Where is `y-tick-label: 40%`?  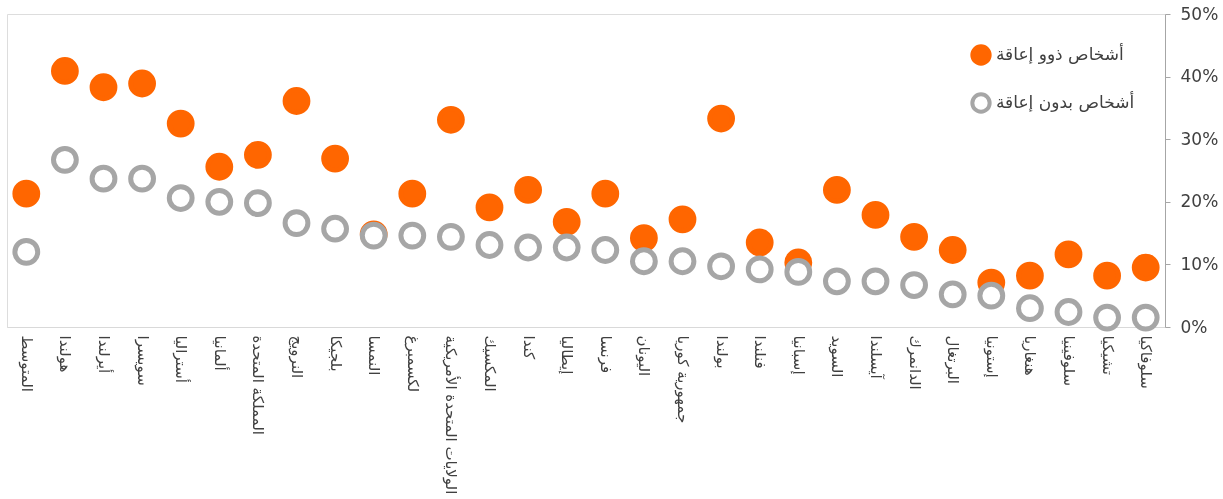
y-tick-label: 40% is located at coordinates (1199, 76).